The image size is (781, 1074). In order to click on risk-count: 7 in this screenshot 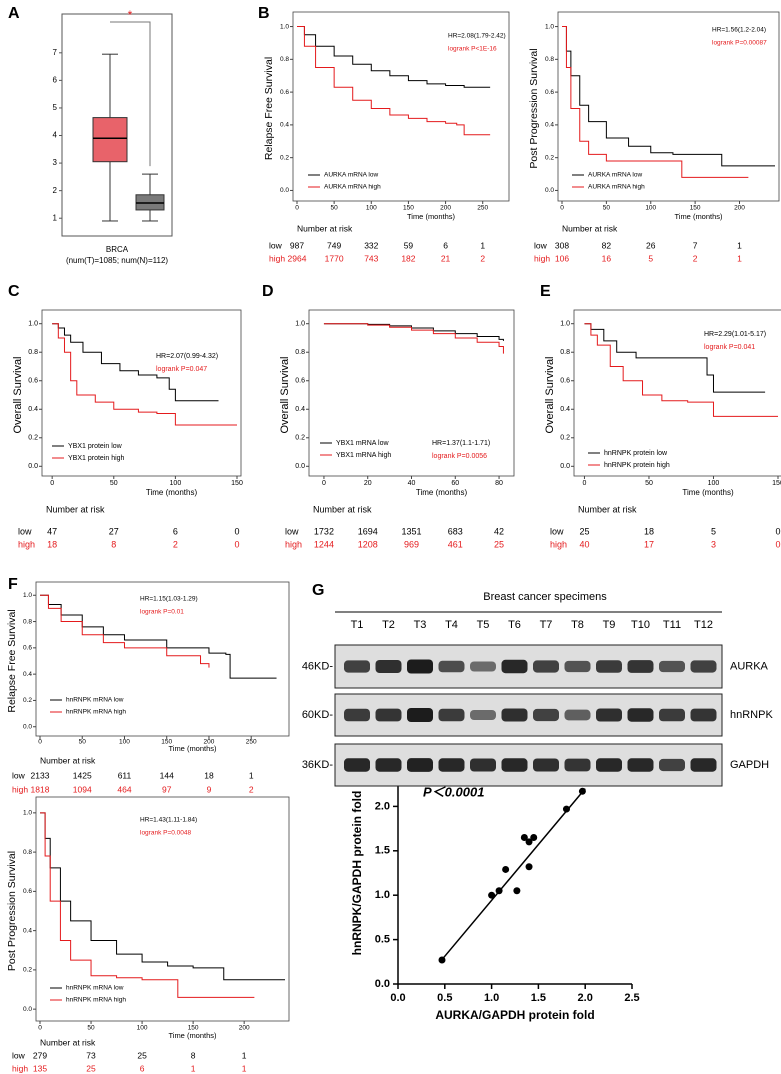, I will do `click(695, 245)`.